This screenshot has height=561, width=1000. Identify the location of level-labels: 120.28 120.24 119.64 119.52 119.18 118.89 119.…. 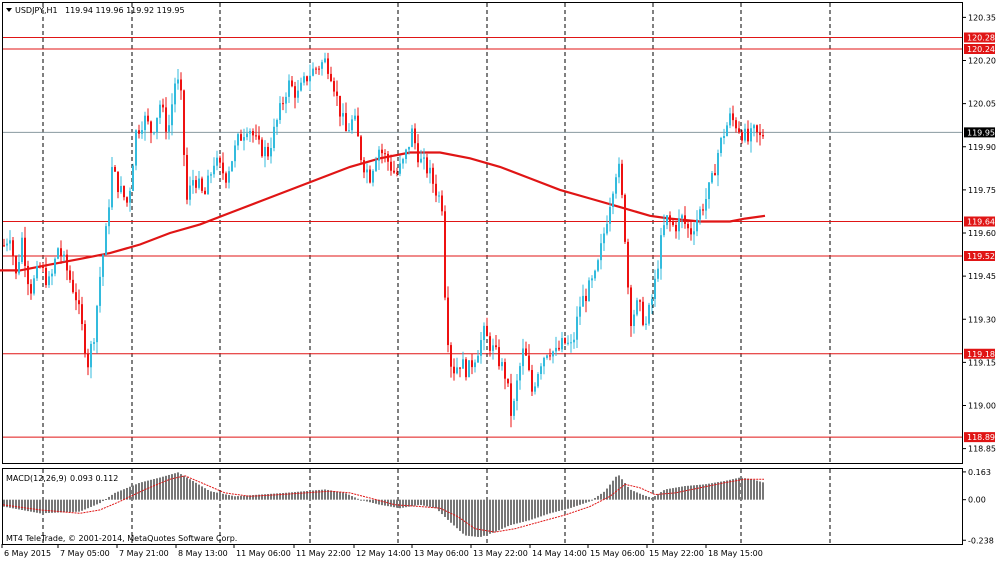
(979, 237).